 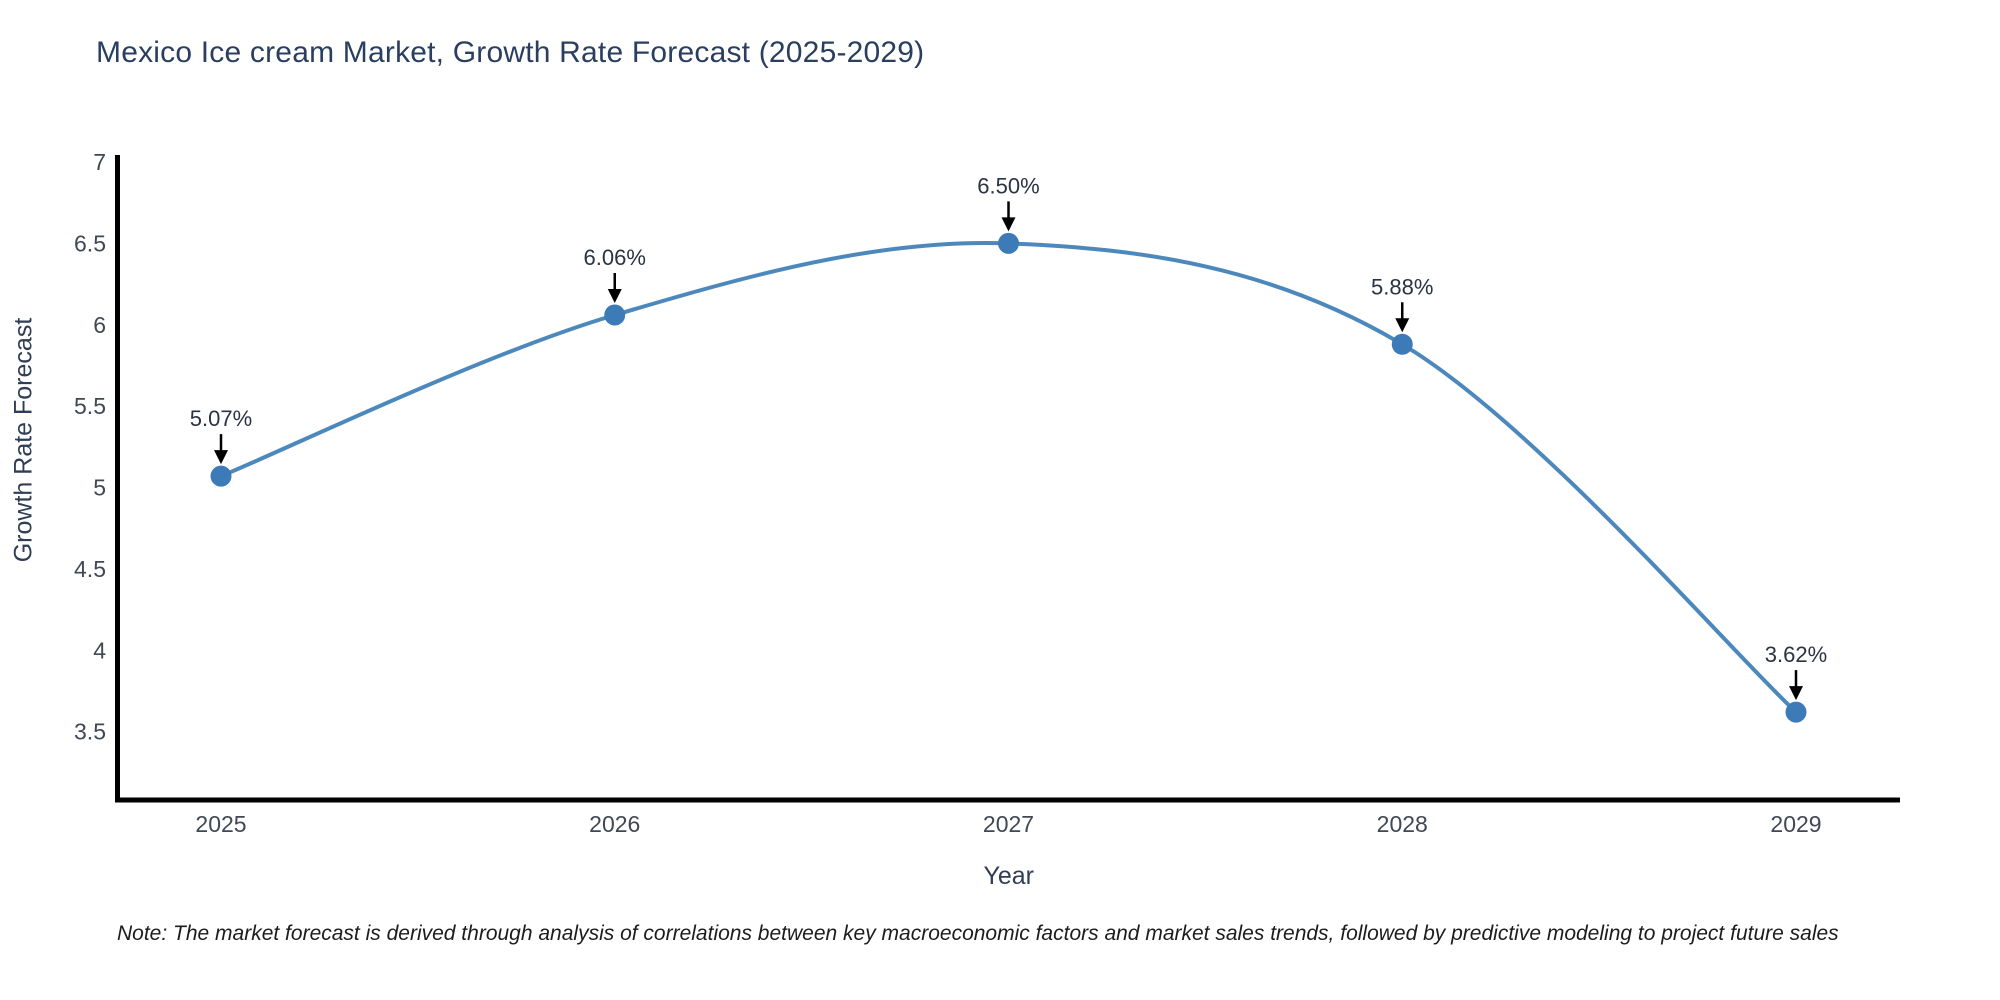 I want to click on y-tick-label: 6.5, so click(x=90, y=243).